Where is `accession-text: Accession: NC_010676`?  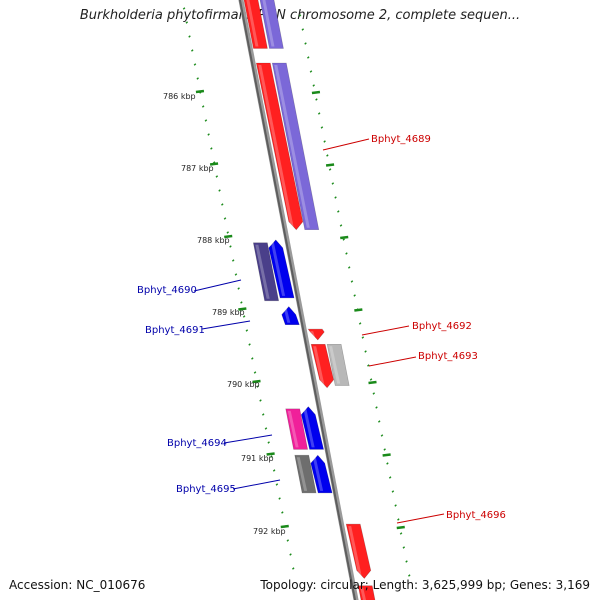 accession-text: Accession: NC_010676 is located at coordinates (77, 585).